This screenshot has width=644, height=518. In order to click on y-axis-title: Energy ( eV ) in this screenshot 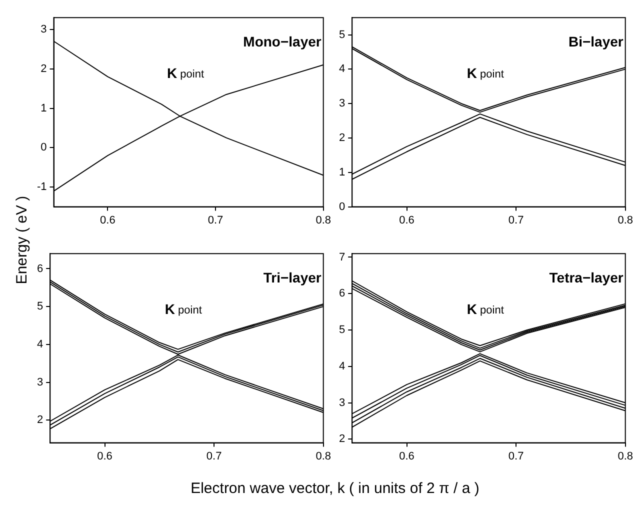, I will do `click(22, 240)`.